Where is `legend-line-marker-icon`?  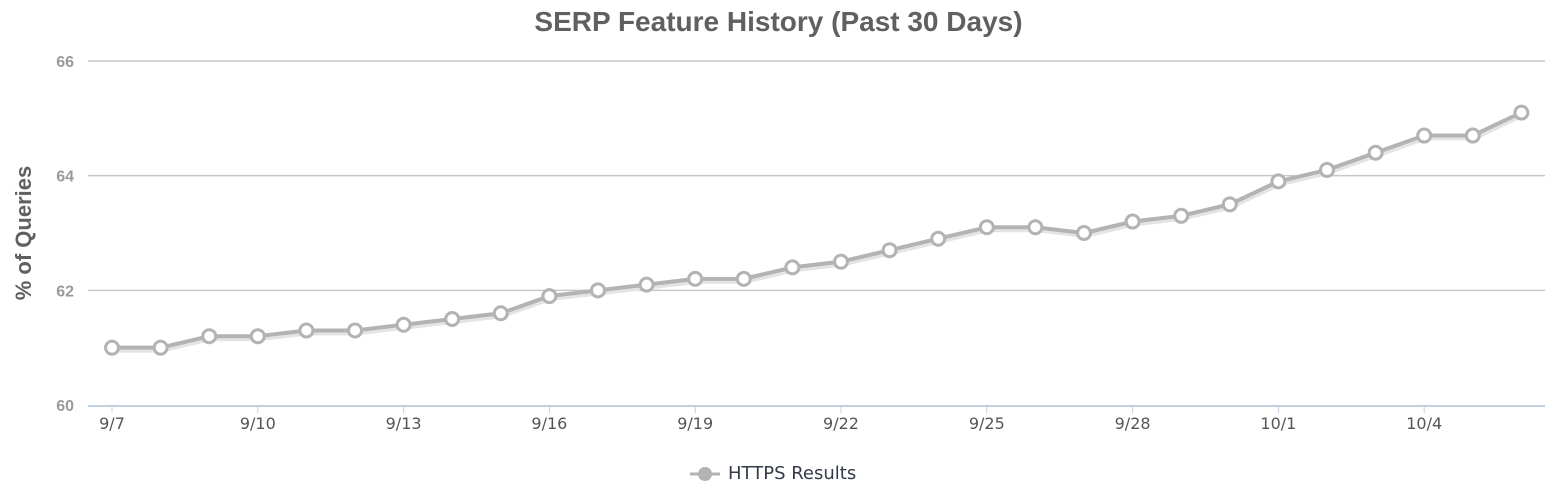
legend-line-marker-icon is located at coordinates (705, 473).